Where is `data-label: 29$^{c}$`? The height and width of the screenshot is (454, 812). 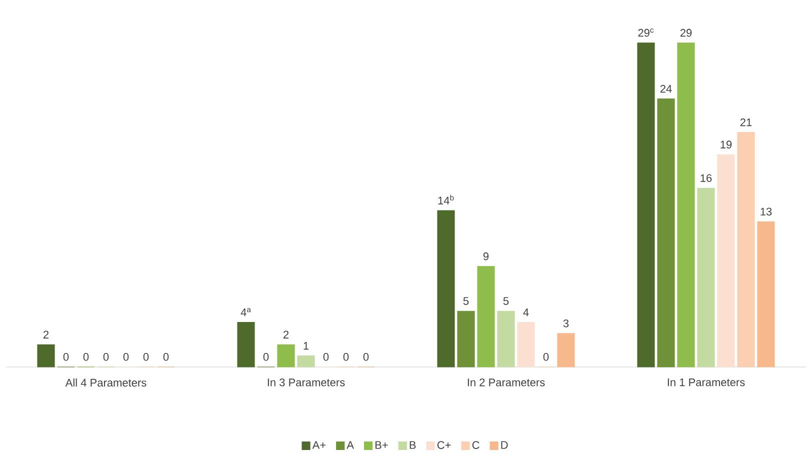 data-label: 29$^{c}$ is located at coordinates (646, 32).